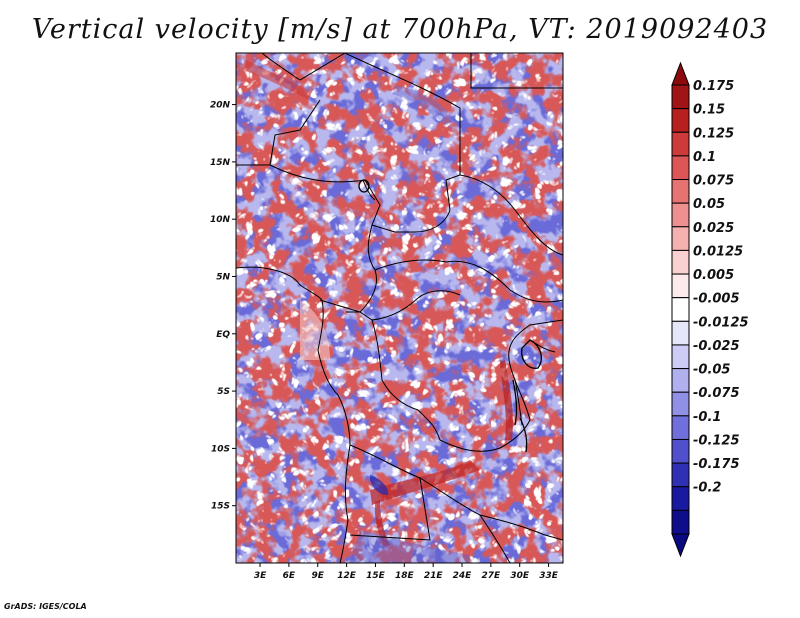 The height and width of the screenshot is (618, 800). I want to click on colorbar-label: -0.2, so click(707, 488).